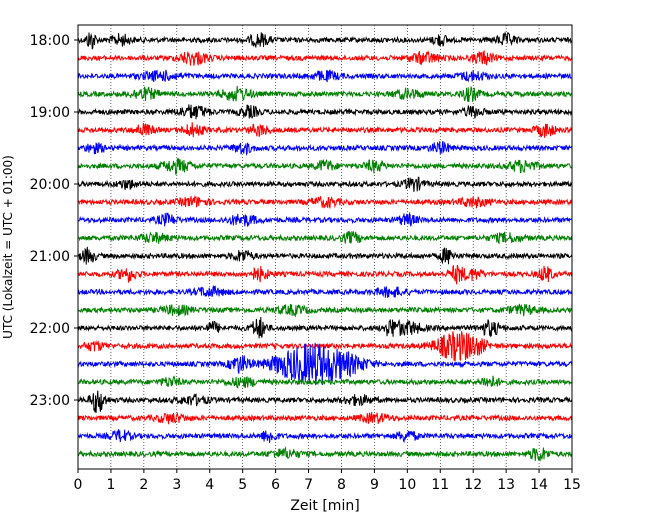 This screenshot has height=520, width=650. What do you see at coordinates (110, 485) in the screenshot?
I see `x-tick-label-1: 1` at bounding box center [110, 485].